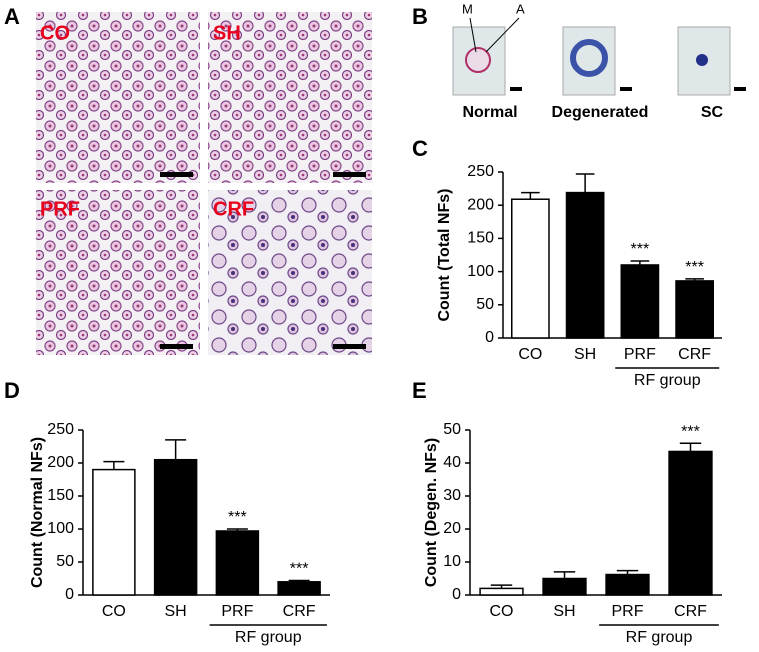 This screenshot has height=652, width=759. Describe the element at coordinates (431, 512) in the screenshot. I see `y-axis-title: Count (Degen. NFs)` at that location.